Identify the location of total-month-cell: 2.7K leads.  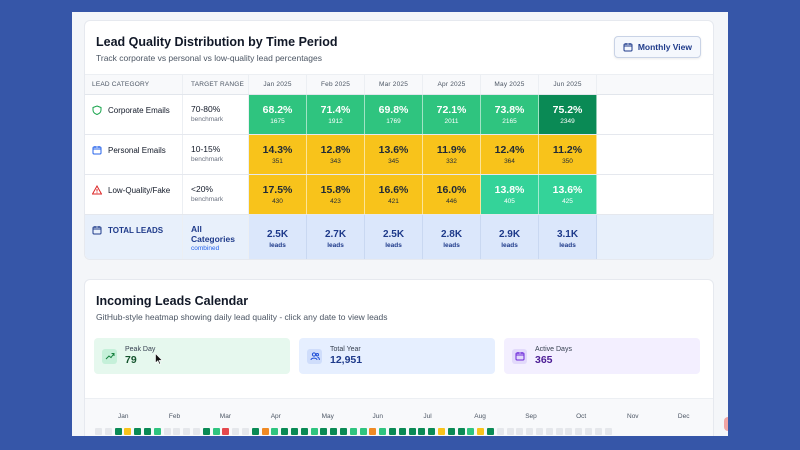
(336, 237).